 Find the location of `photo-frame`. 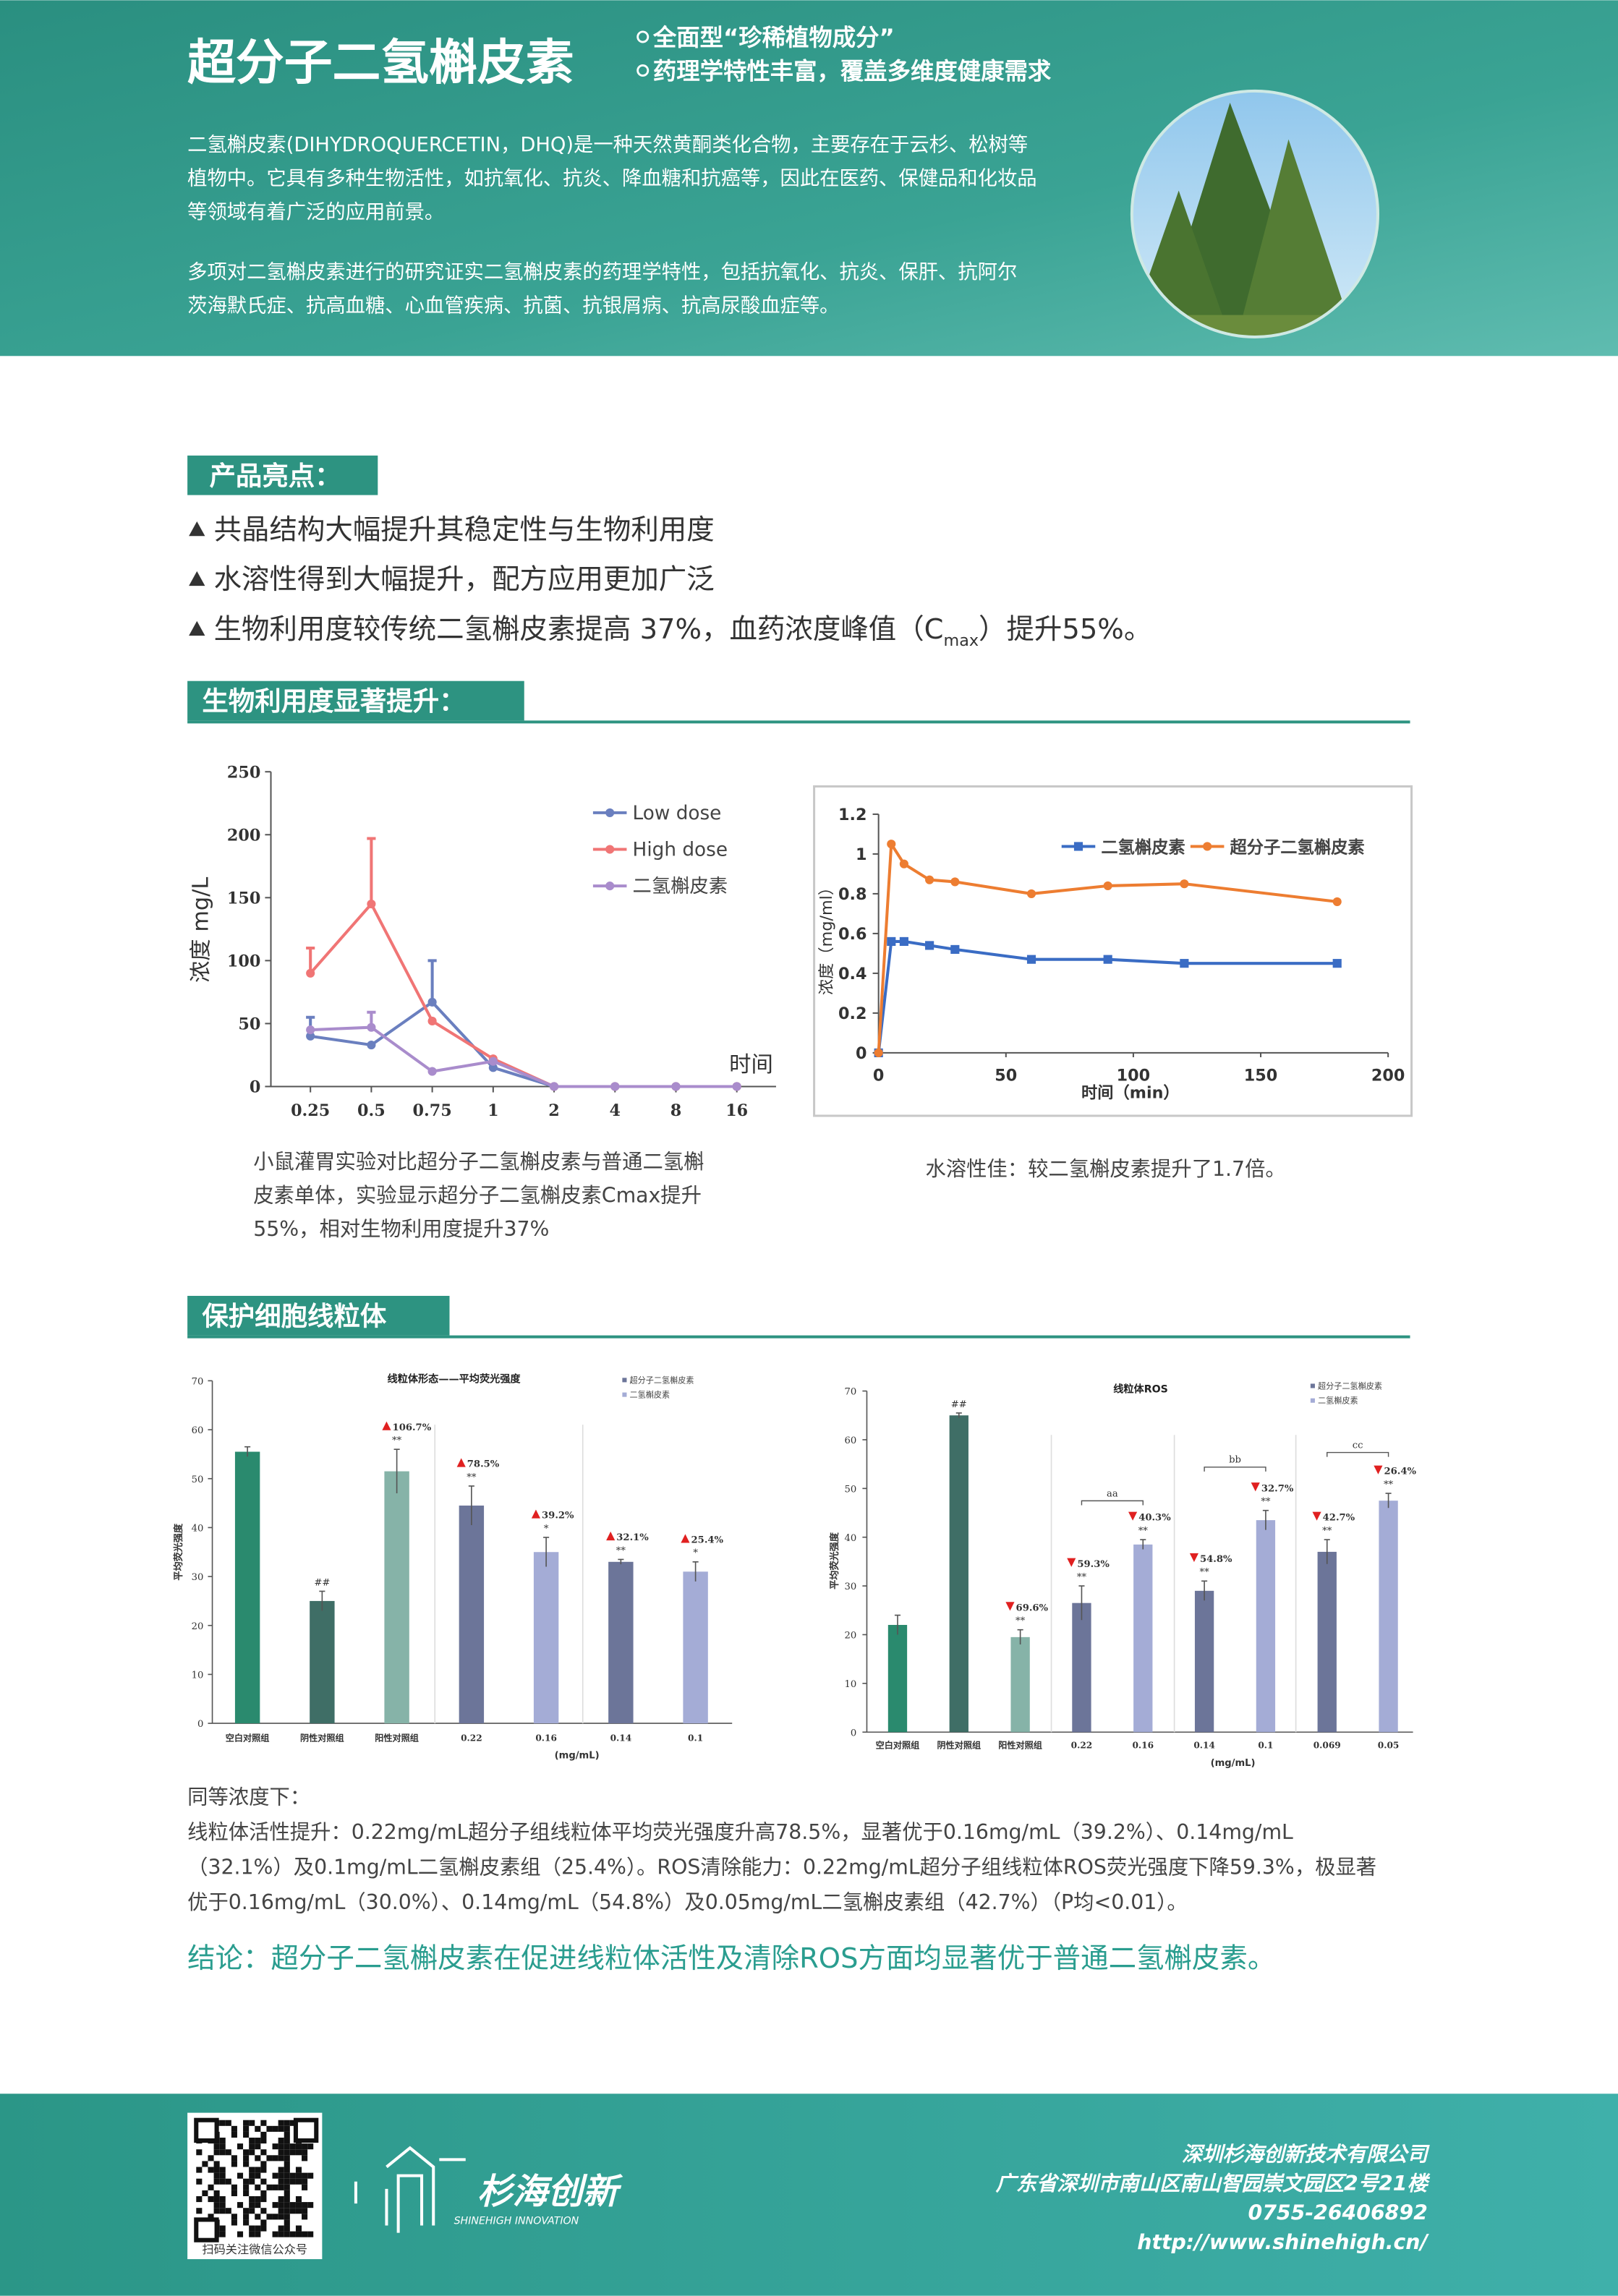

photo-frame is located at coordinates (1255, 213).